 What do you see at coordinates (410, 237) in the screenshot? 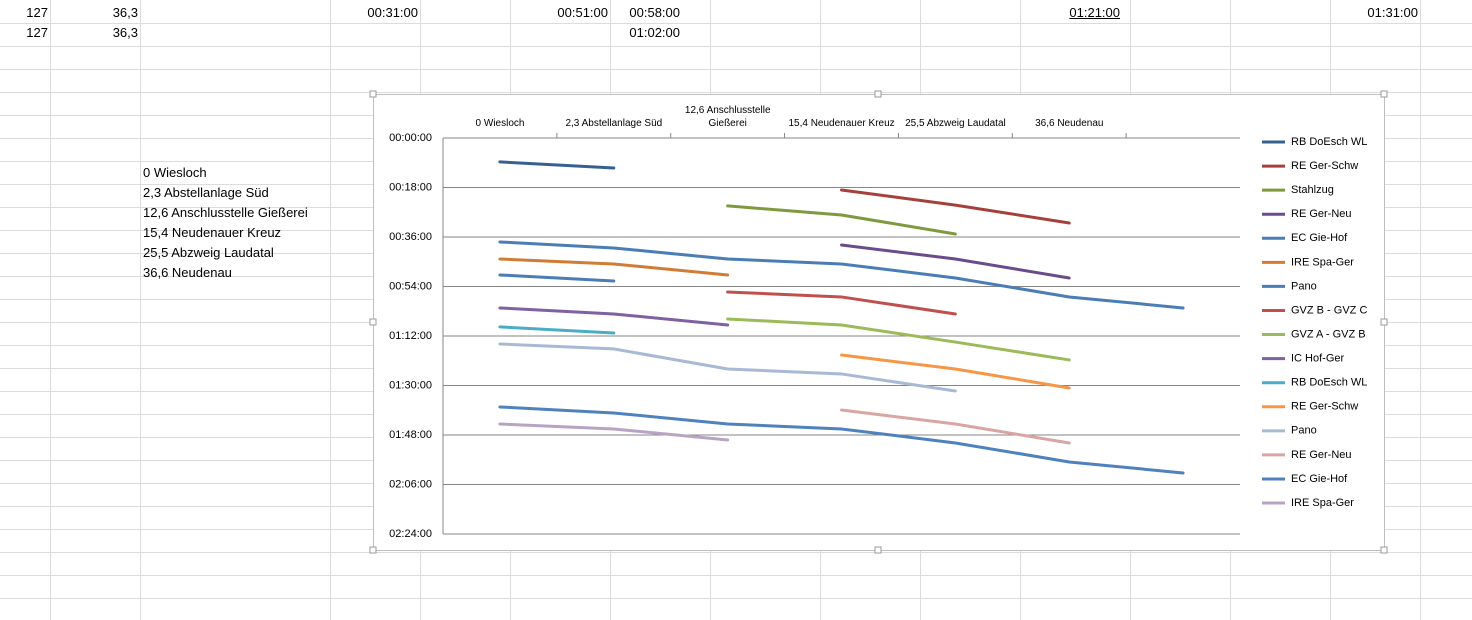
I see `y-tick-label: 00:36:00` at bounding box center [410, 237].